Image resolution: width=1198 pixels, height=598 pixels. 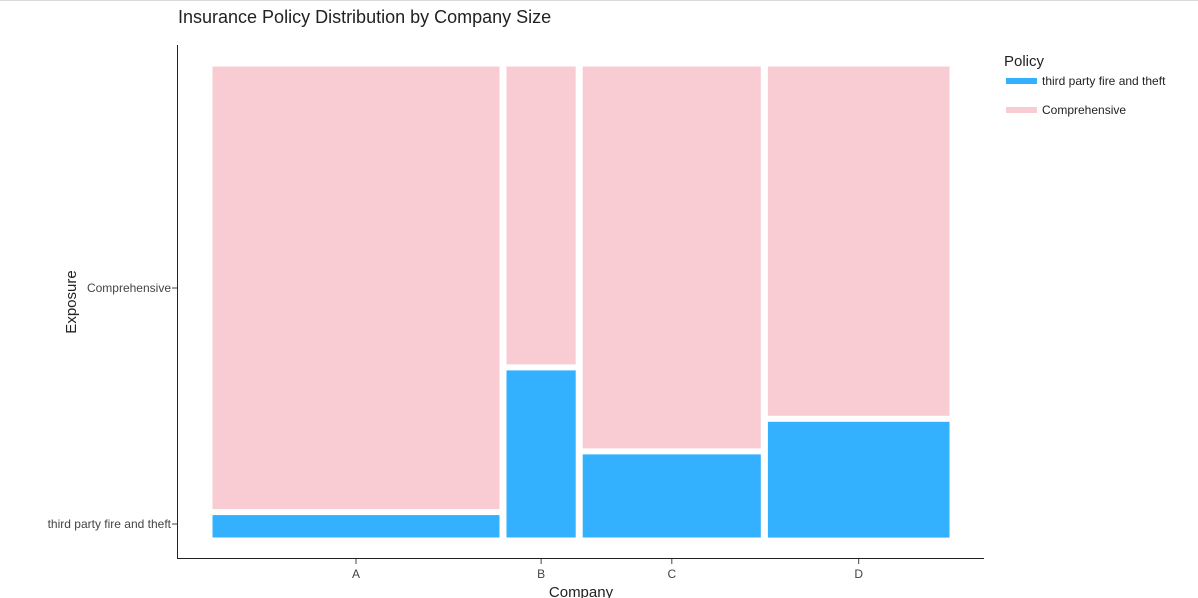 I want to click on legend-title: Policy, so click(x=1024, y=61).